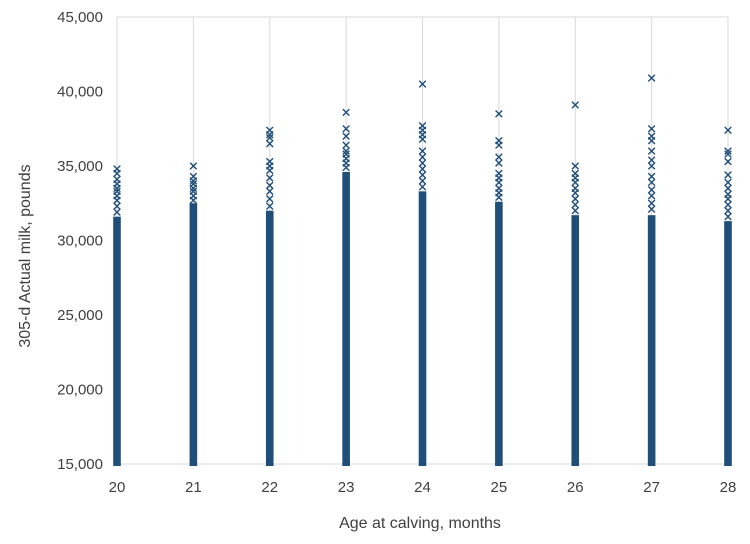 Image resolution: width=750 pixels, height=544 pixels. Describe the element at coordinates (420, 523) in the screenshot. I see `x-axis-title: Age at calving, months` at that location.